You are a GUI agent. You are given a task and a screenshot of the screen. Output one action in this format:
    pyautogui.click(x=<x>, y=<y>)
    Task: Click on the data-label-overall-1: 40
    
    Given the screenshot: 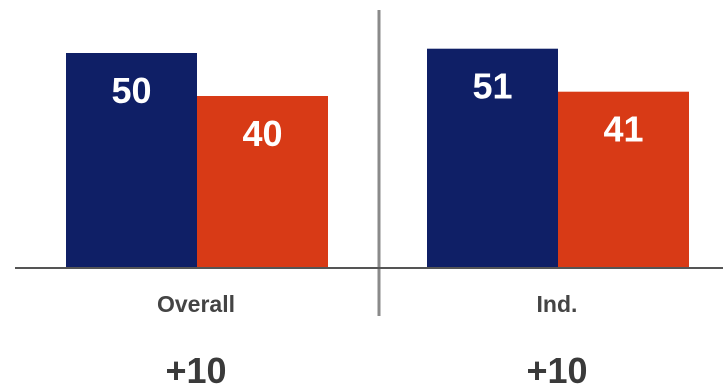 What is the action you would take?
    pyautogui.click(x=262, y=133)
    